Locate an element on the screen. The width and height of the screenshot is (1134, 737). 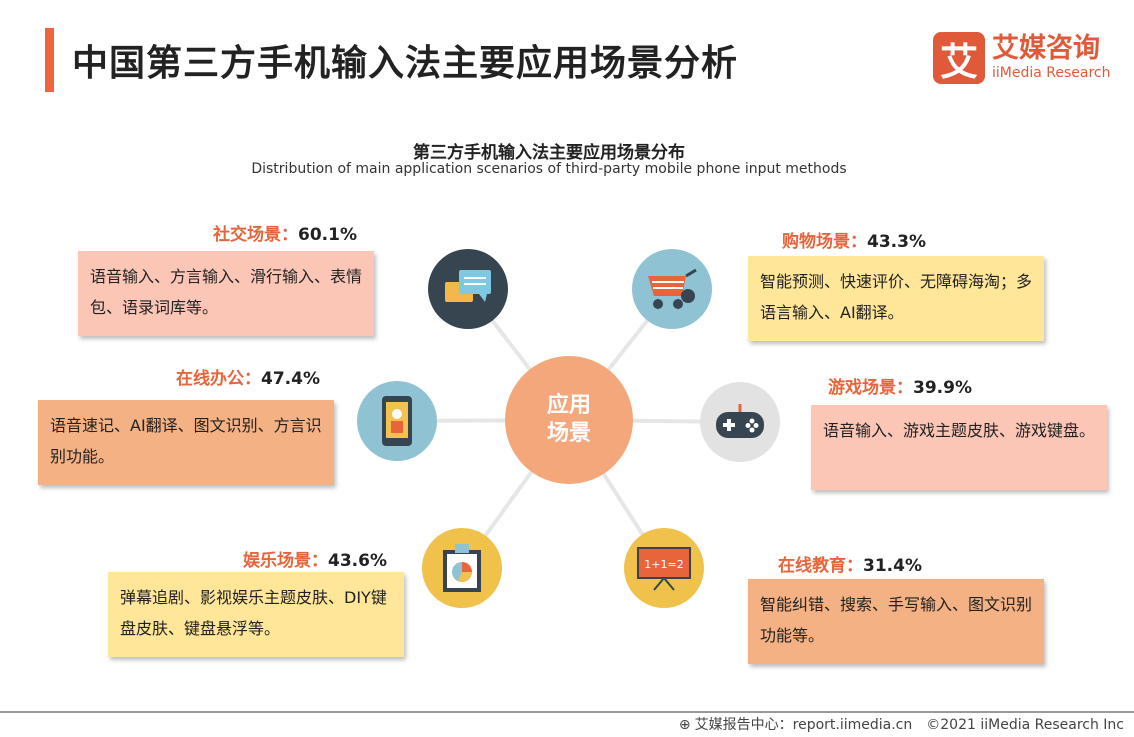
scenario-desc-social: 语音输入、方言输入、滑行输入、表情包、语录词库等。 is located at coordinates (226, 293).